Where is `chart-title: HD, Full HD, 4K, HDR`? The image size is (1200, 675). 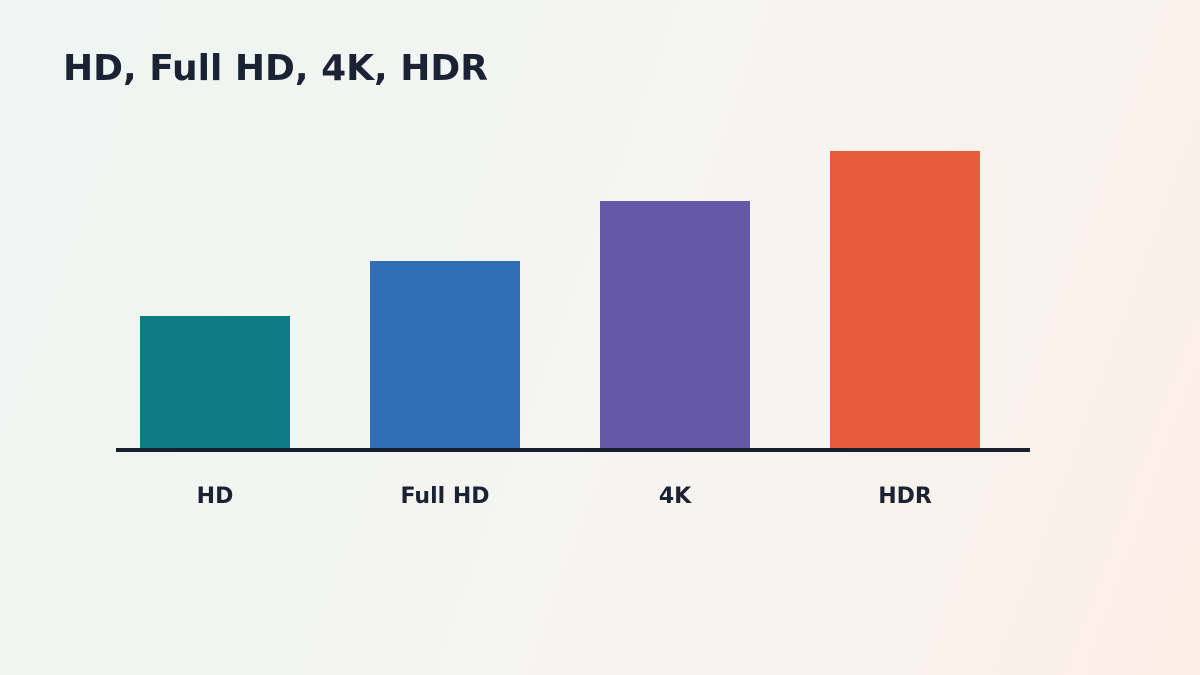 chart-title: HD, Full HD, 4K, HDR is located at coordinates (275, 68).